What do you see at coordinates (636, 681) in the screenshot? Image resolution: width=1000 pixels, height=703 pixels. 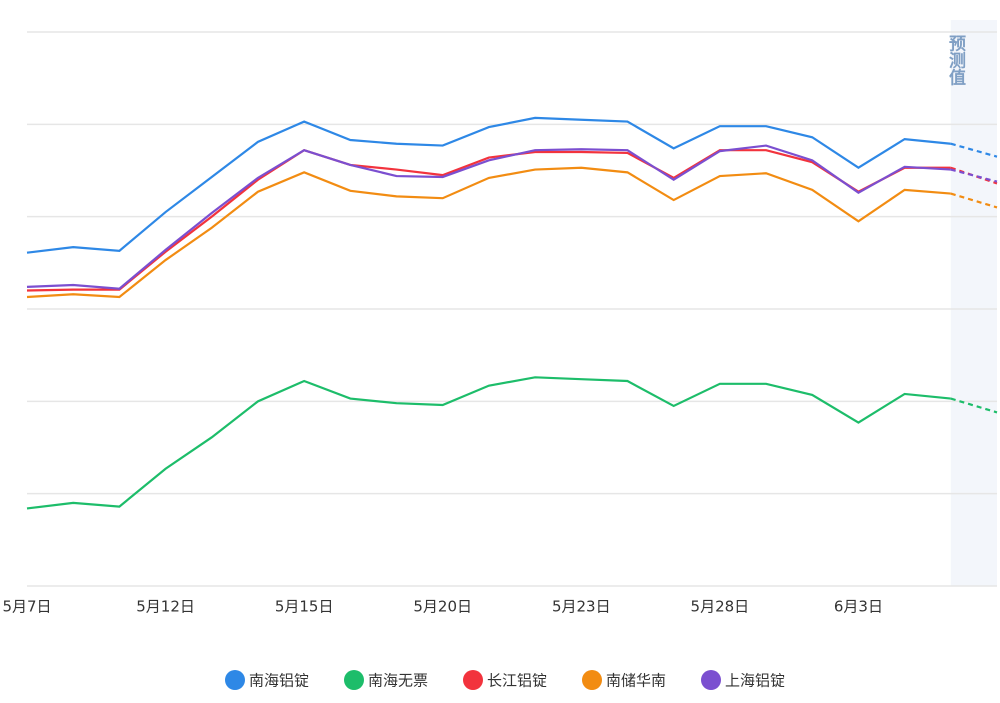 I see `legend-label: 南储华南` at bounding box center [636, 681].